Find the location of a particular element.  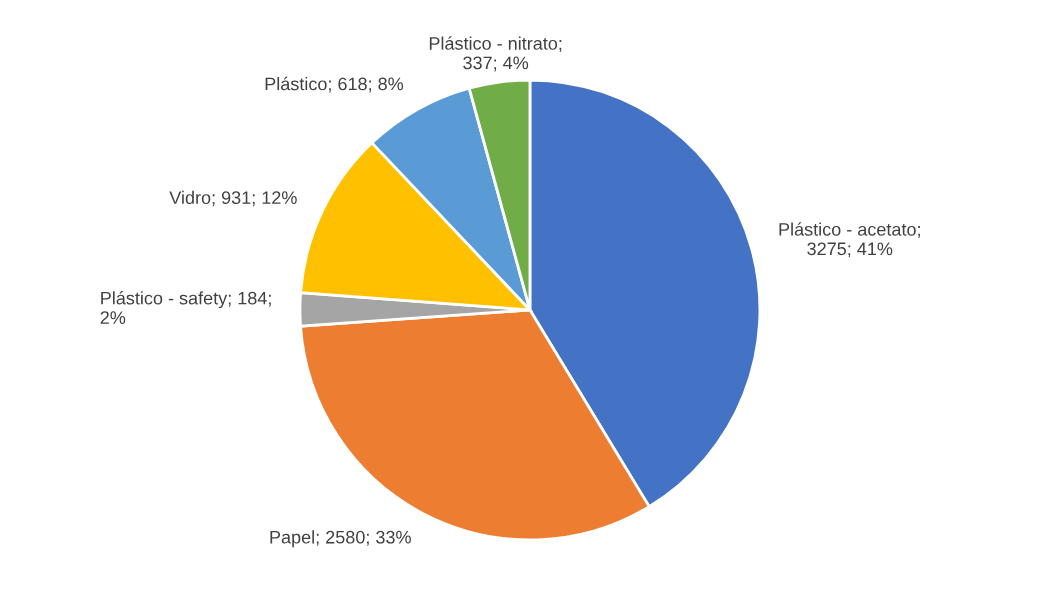

slice-label: Plástico - nitrato; 337; 4% is located at coordinates (495, 54).